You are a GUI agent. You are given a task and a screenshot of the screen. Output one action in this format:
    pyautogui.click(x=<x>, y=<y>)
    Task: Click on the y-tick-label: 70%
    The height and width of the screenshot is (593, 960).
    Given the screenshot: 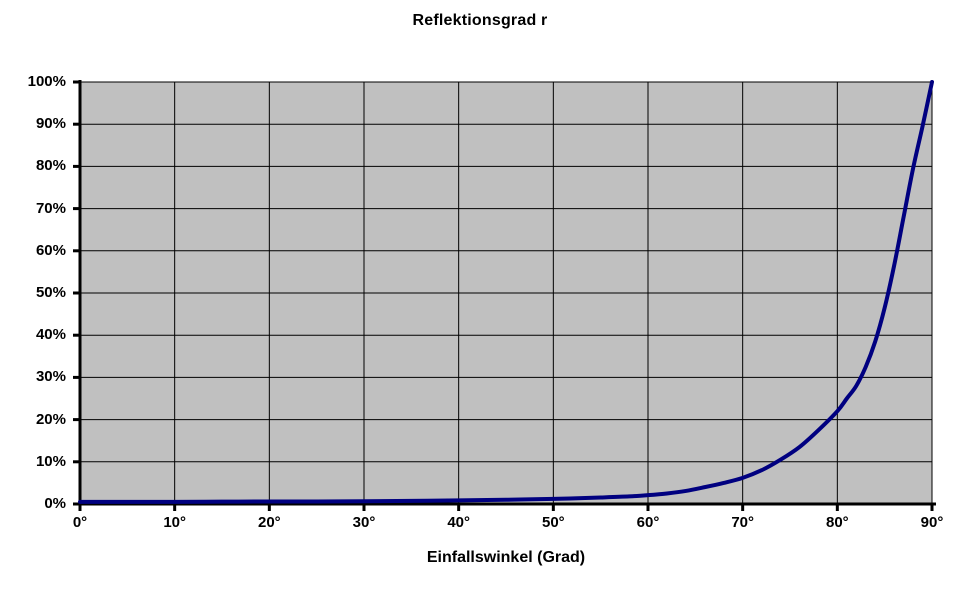 What is the action you would take?
    pyautogui.click(x=50, y=208)
    